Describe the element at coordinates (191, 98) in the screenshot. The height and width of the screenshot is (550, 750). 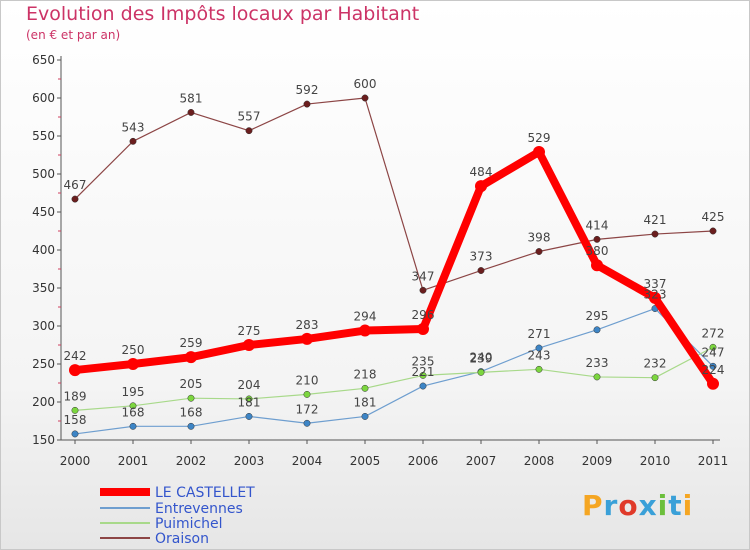
I see `data-label-oraison: 581` at that location.